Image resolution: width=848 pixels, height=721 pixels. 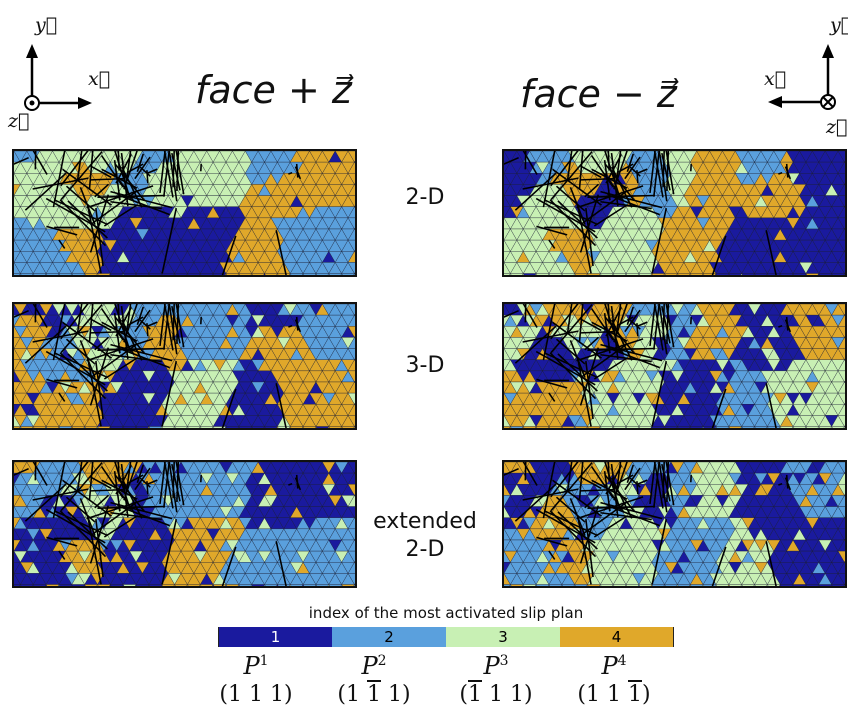 I want to click on panel-3d-face-plus-z, so click(x=184, y=366).